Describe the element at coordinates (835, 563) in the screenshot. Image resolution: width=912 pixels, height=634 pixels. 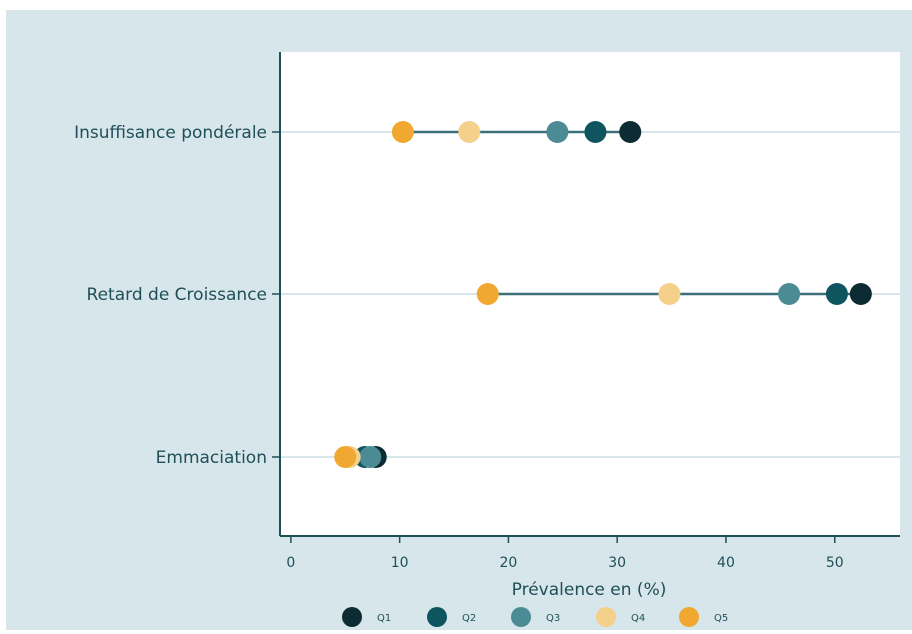
I see `x-tick-label: 50` at that location.